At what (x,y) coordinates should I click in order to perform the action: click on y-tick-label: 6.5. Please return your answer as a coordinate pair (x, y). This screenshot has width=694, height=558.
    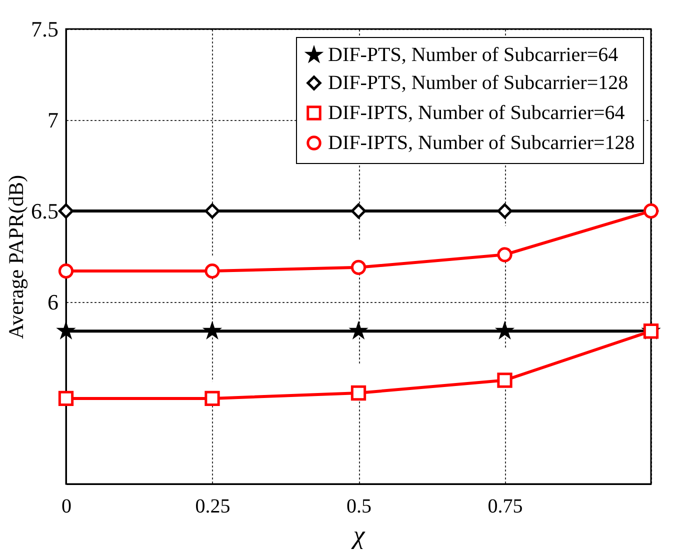
    Looking at the image, I should click on (44, 211).